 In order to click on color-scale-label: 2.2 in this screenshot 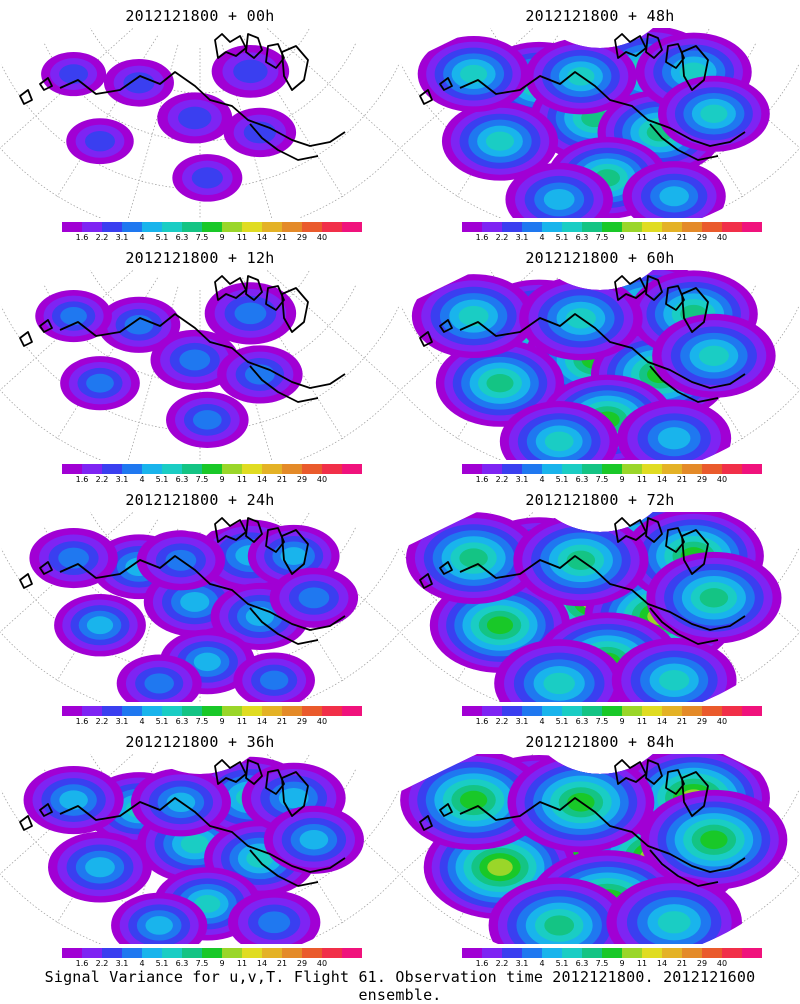, I will do `click(102, 963)`.